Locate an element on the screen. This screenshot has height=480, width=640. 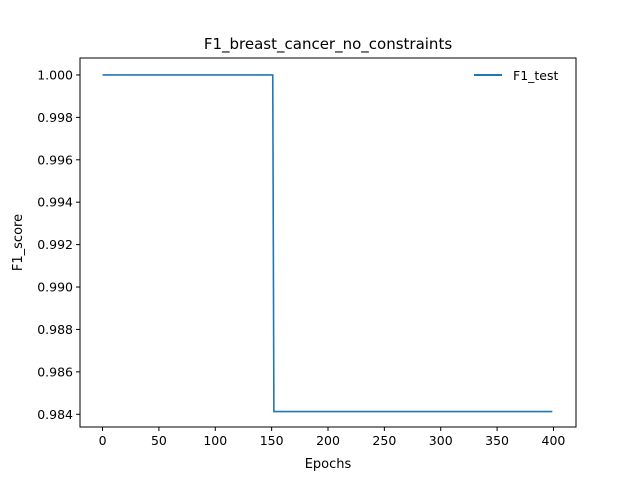
y-tick-label: 0.998 is located at coordinates (55, 117).